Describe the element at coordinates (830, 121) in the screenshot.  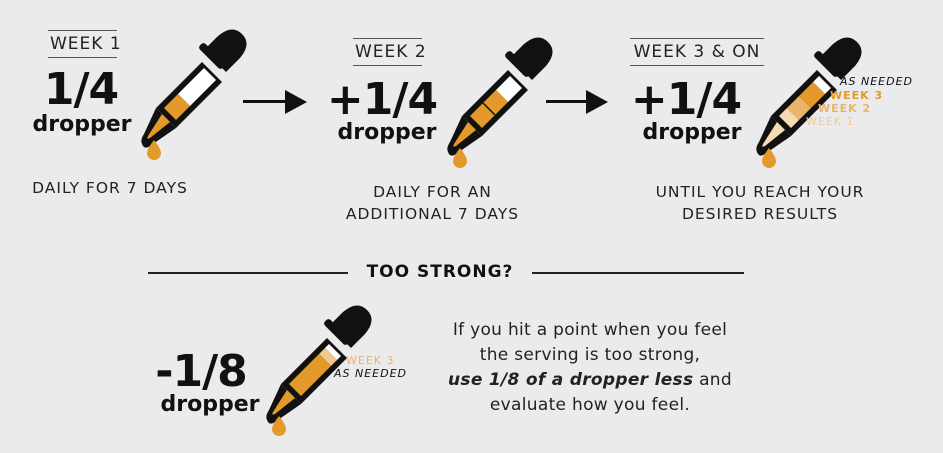
I see `dropper-label-week-1: WEEK 1` at that location.